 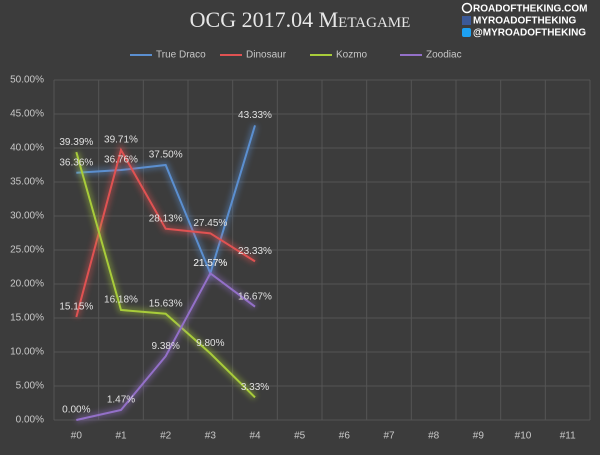 I want to click on x-tick-label: #8, so click(x=434, y=436).